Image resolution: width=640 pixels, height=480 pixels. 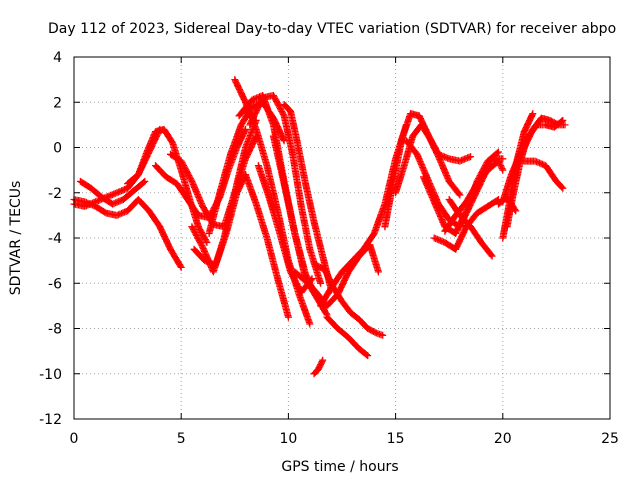 What do you see at coordinates (181, 439) in the screenshot?
I see `x-tick-label: 5` at bounding box center [181, 439].